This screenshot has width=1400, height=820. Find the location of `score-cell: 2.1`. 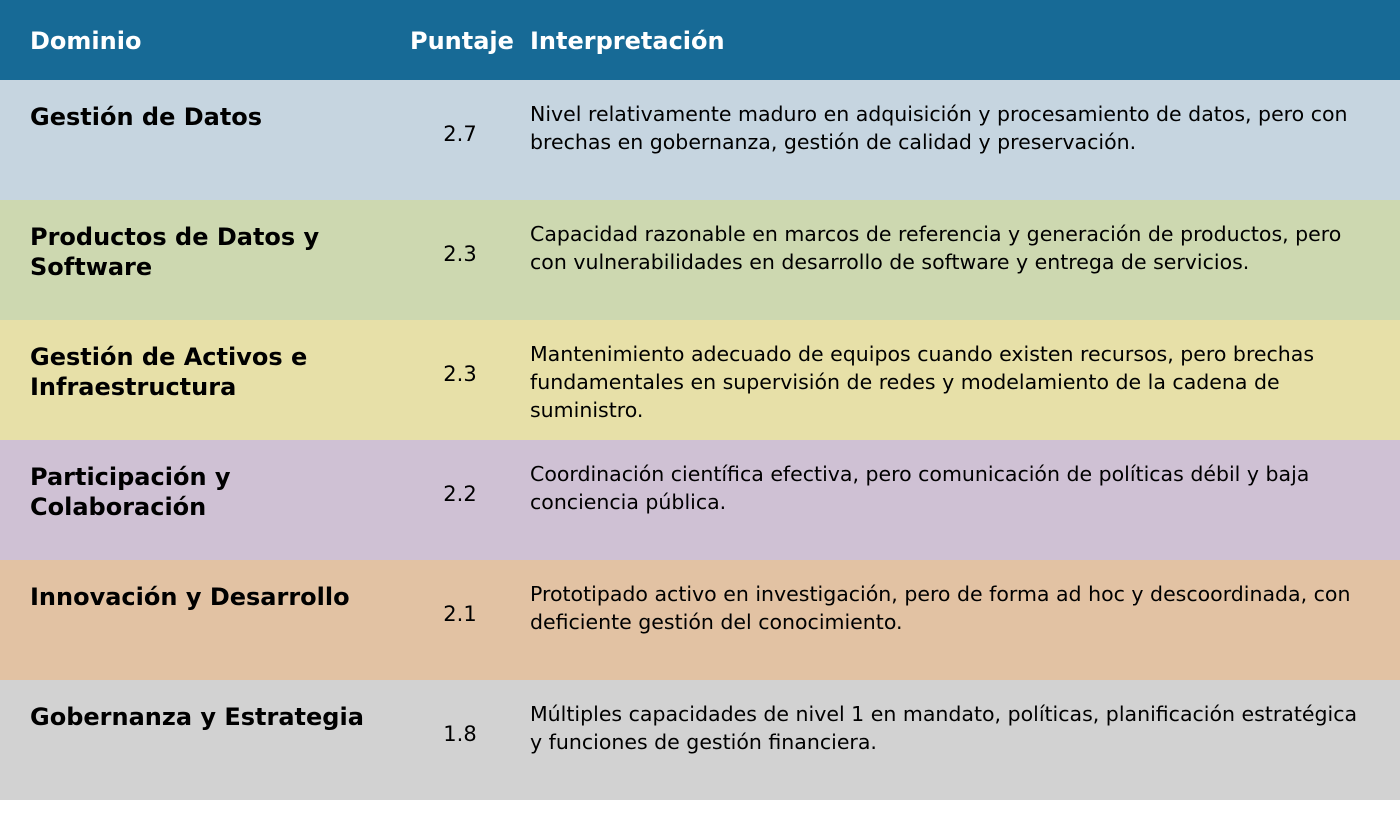

score-cell: 2.1 is located at coordinates (460, 614).